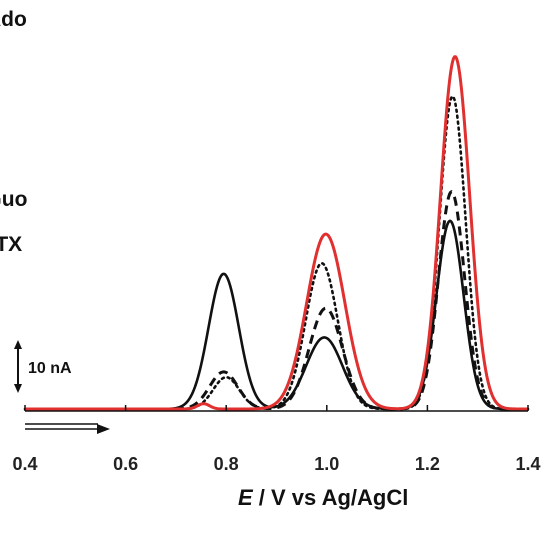 This screenshot has width=550, height=536. What do you see at coordinates (13, 19) in the screenshot?
I see `peak-label-dado: dAdo` at bounding box center [13, 19].